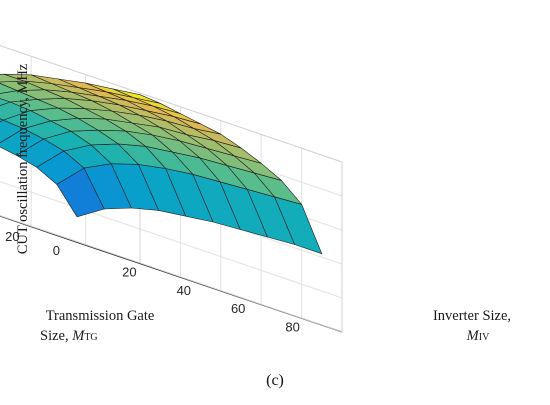 The width and height of the screenshot is (550, 405). I want to click on y-tick-label: 20, so click(12, 236).